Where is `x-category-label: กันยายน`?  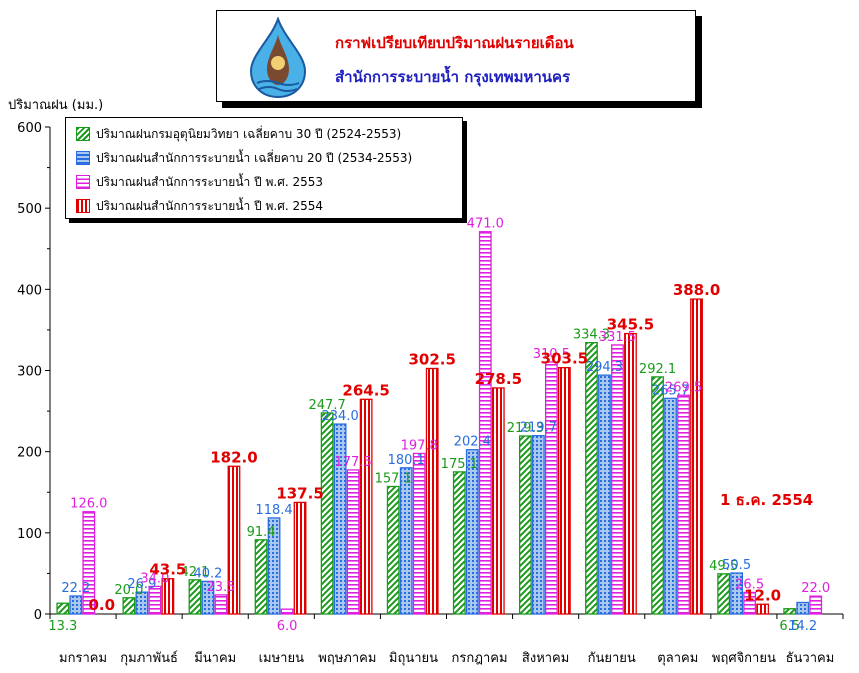 x-category-label: กันยายน is located at coordinates (612, 658).